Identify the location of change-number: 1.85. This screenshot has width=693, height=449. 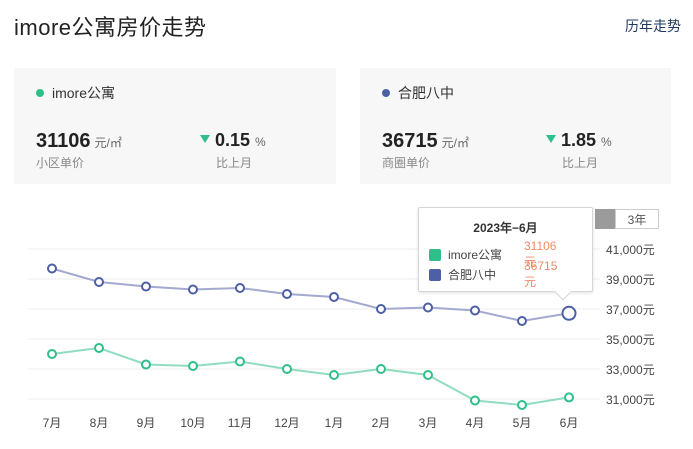
(579, 140).